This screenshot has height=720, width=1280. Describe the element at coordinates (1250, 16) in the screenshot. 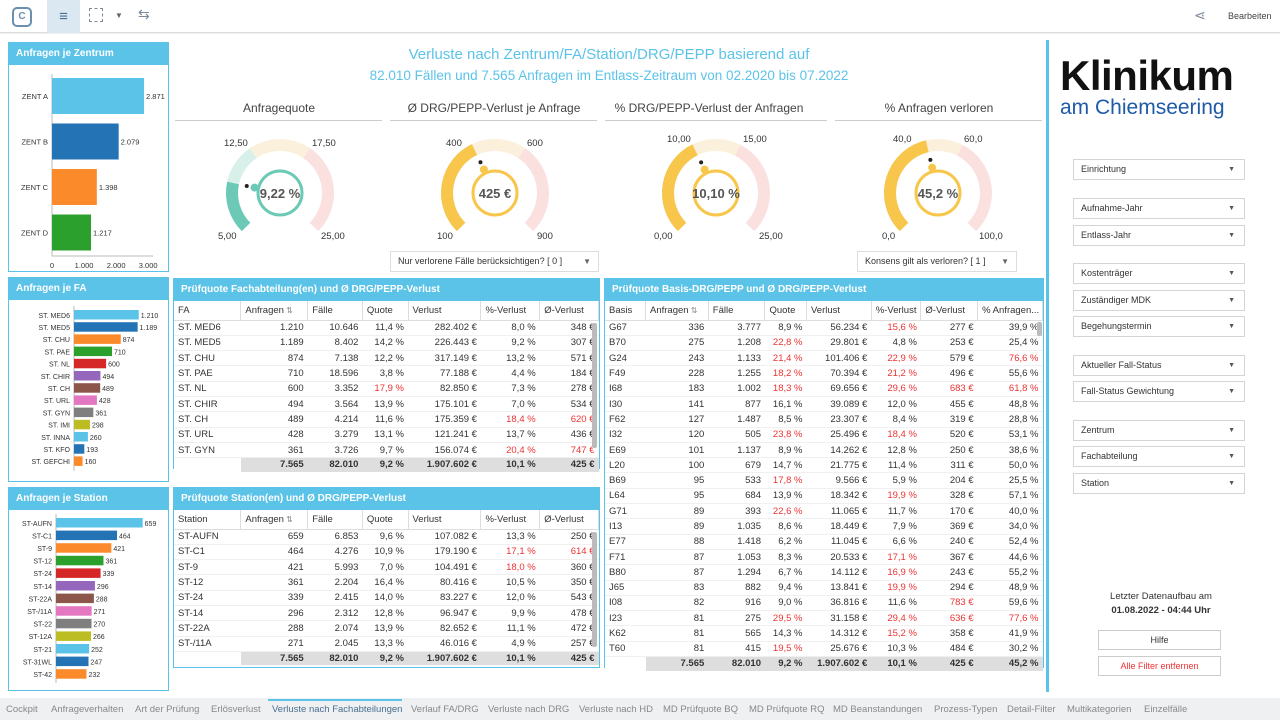

I see `edit-button: Bearbeiten` at that location.